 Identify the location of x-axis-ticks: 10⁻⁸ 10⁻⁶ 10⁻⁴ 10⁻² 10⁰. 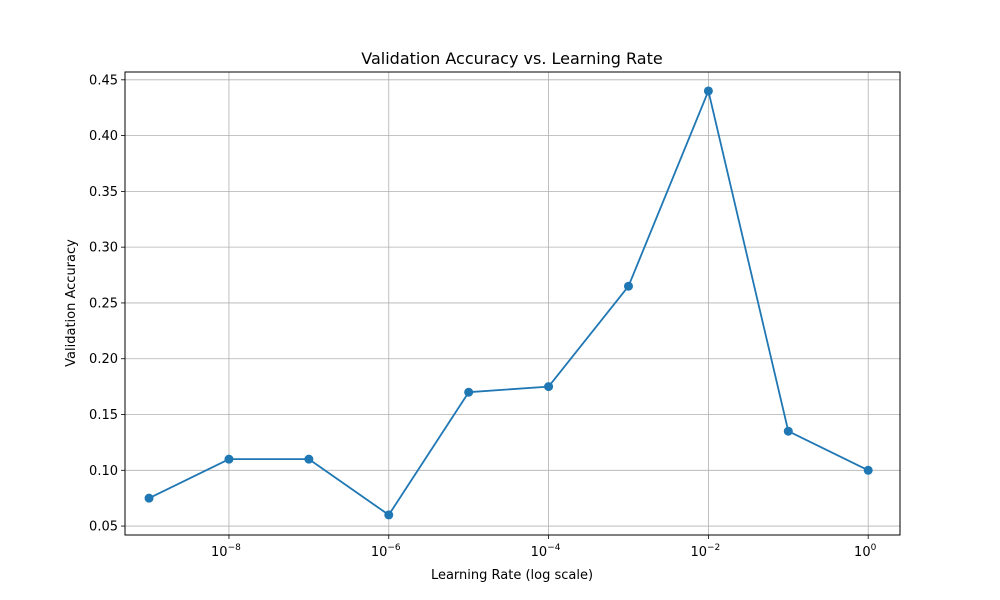
(544, 547).